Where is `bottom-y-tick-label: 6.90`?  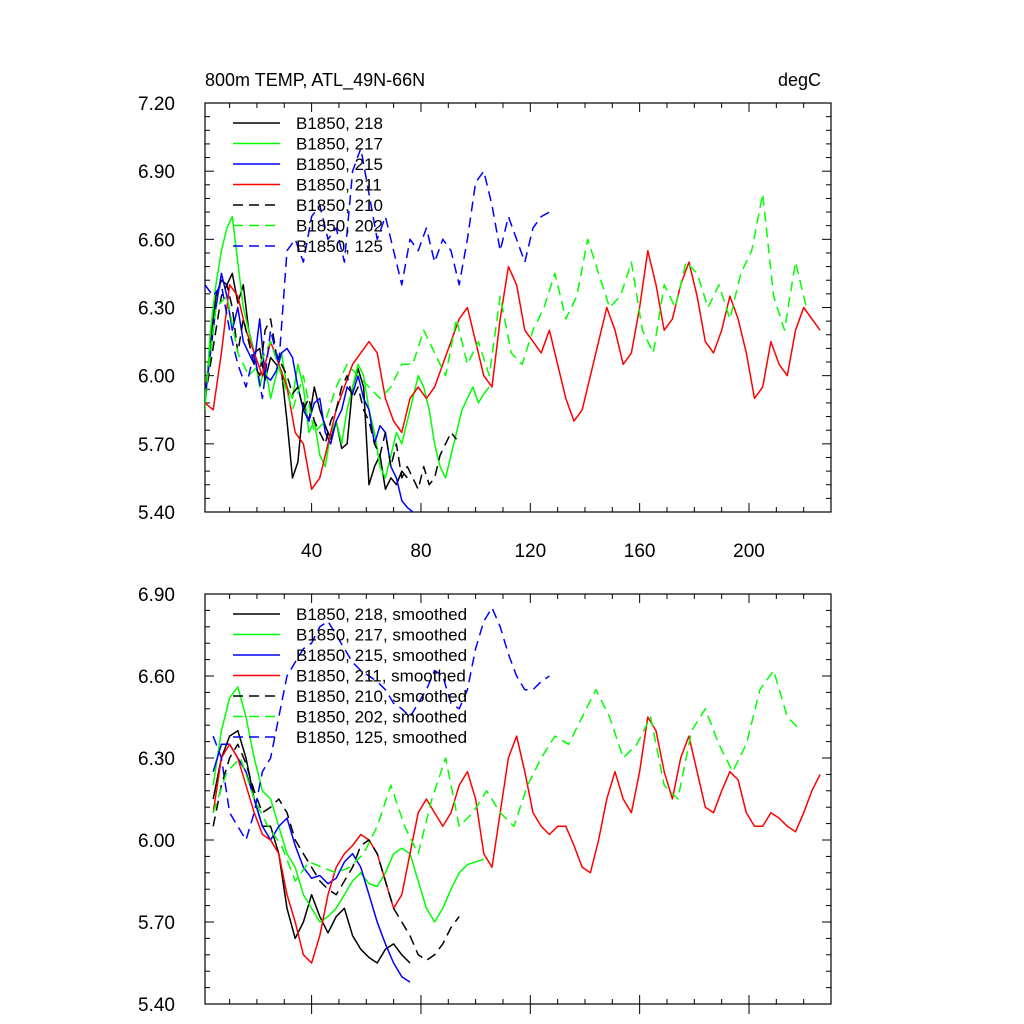 bottom-y-tick-label: 6.90 is located at coordinates (156, 595).